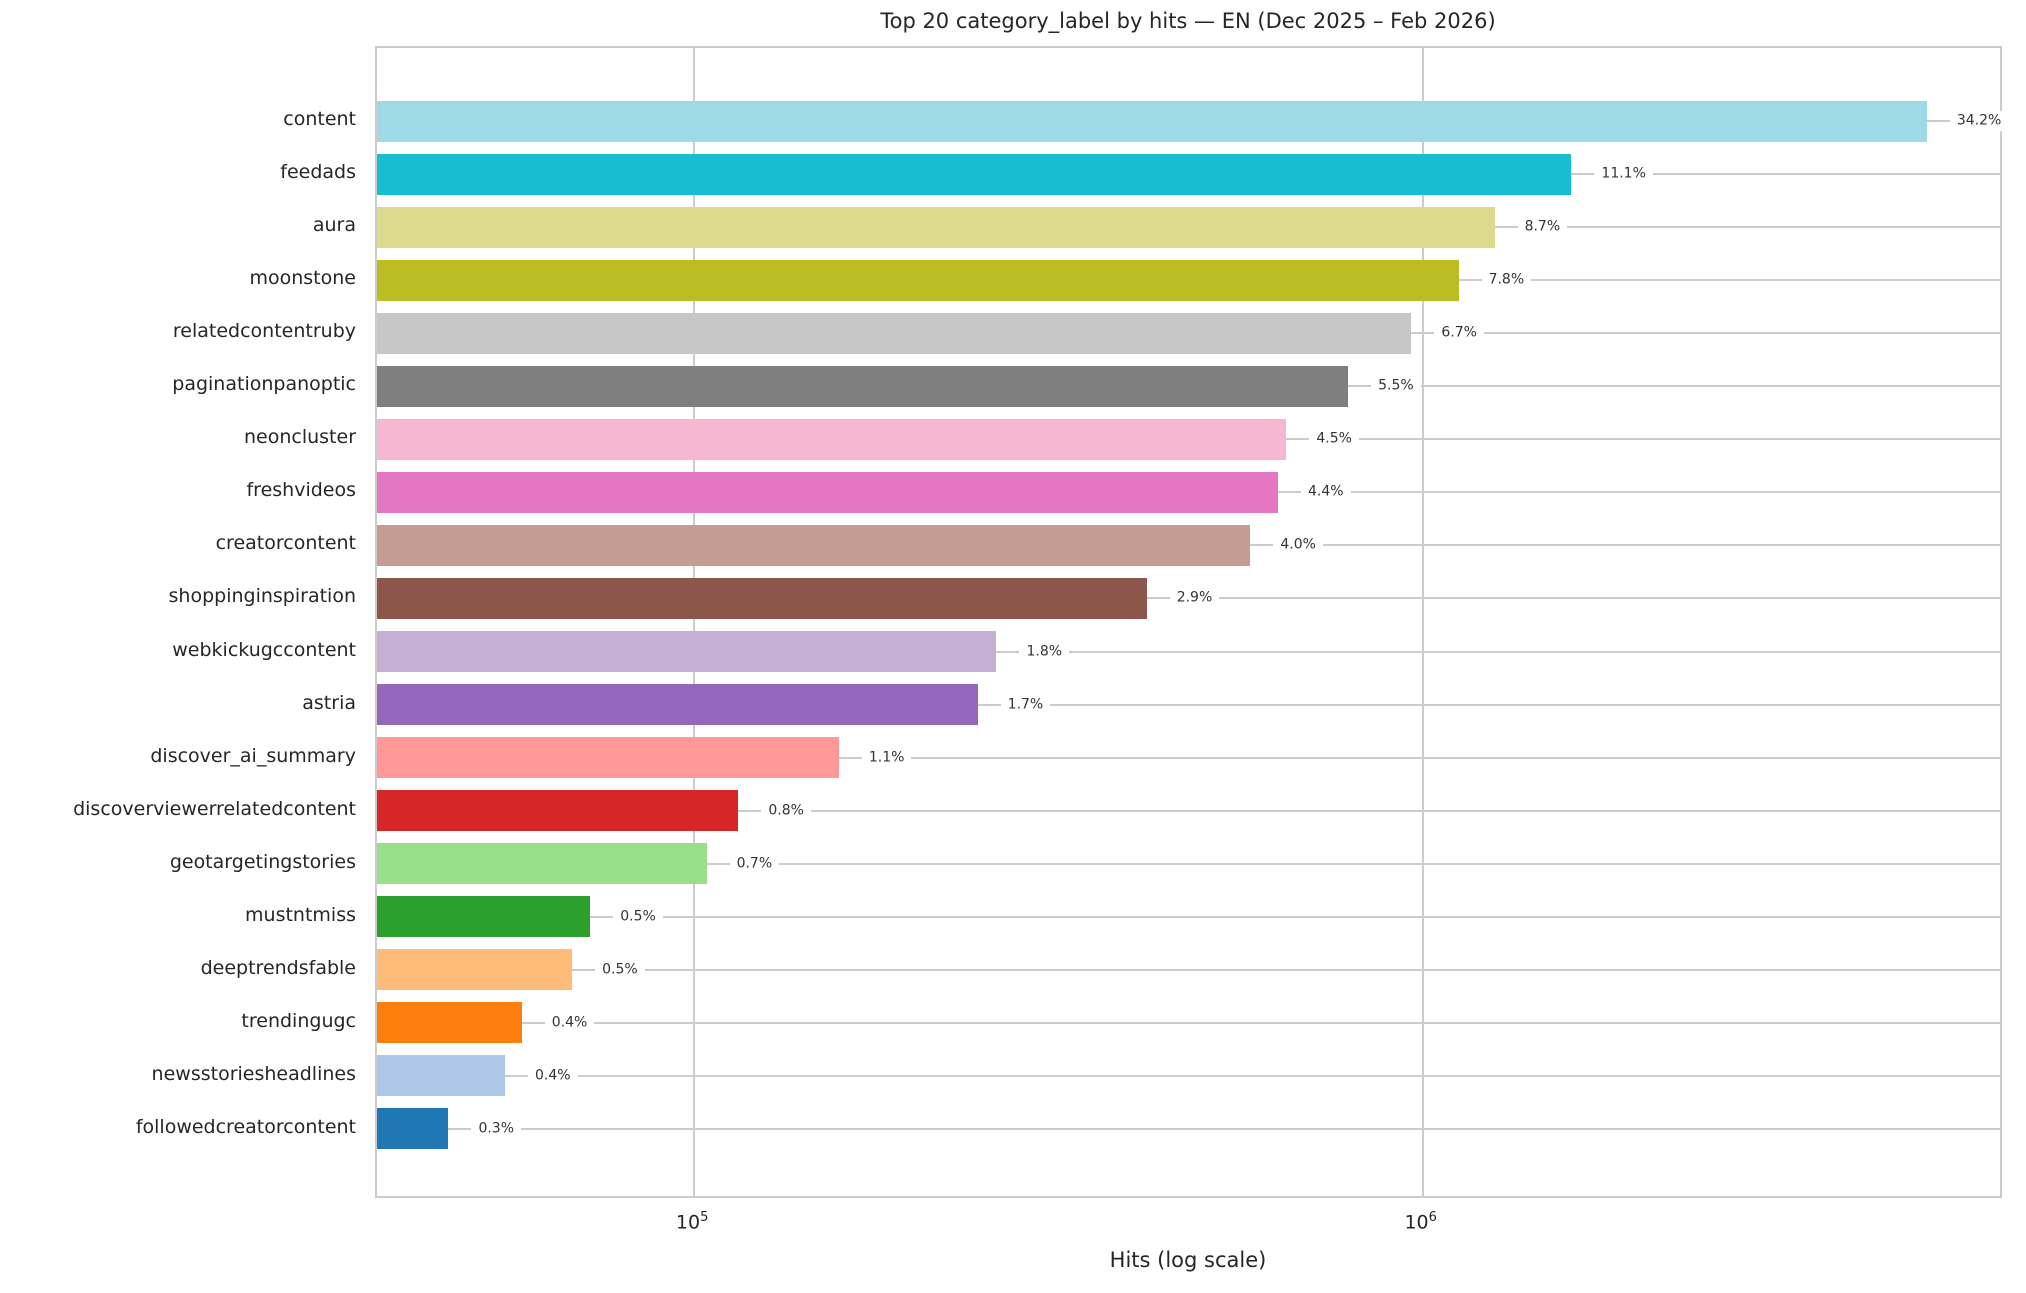 Image resolution: width=2026 pixels, height=1293 pixels. What do you see at coordinates (1326, 492) in the screenshot?
I see `pct-label: 4.4%` at bounding box center [1326, 492].